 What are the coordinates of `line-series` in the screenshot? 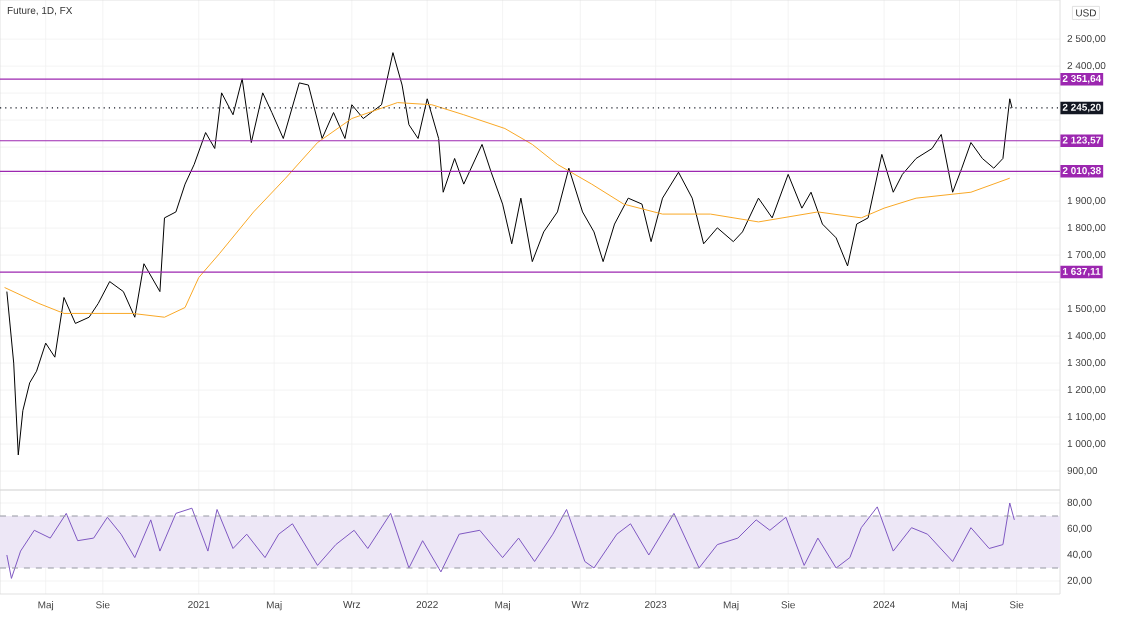 It's located at (510, 540).